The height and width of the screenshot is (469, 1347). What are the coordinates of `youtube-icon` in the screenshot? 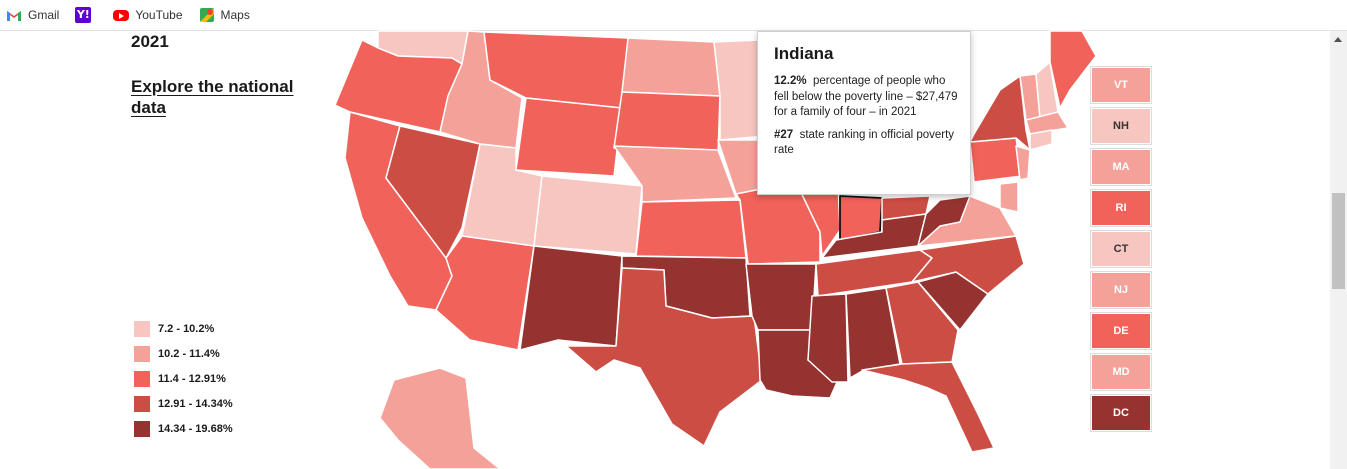 It's located at (121, 15).